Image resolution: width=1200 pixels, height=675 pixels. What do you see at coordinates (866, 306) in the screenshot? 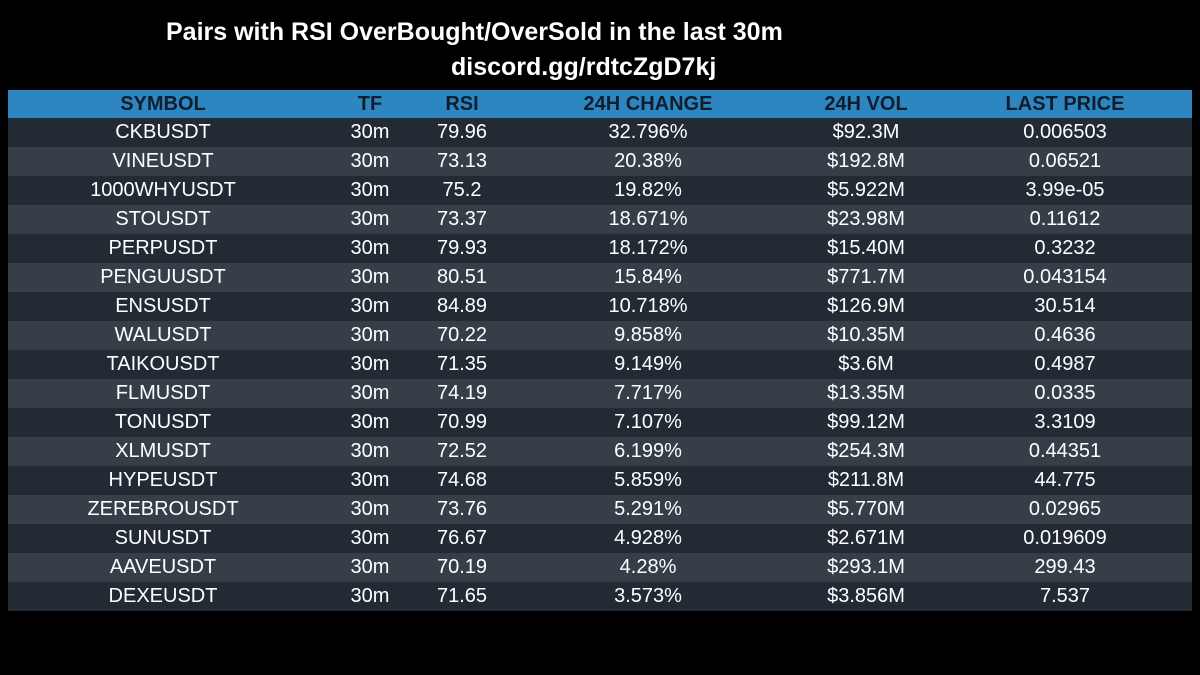
I see `cell-24h-vol: $126.9M` at bounding box center [866, 306].